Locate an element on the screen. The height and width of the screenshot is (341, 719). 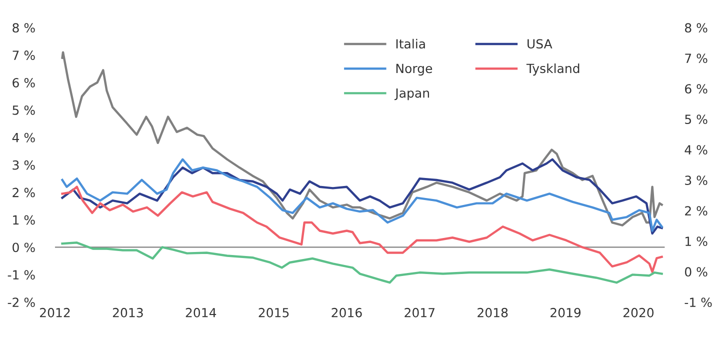
x-tick-label: 2018 is located at coordinates (493, 313).